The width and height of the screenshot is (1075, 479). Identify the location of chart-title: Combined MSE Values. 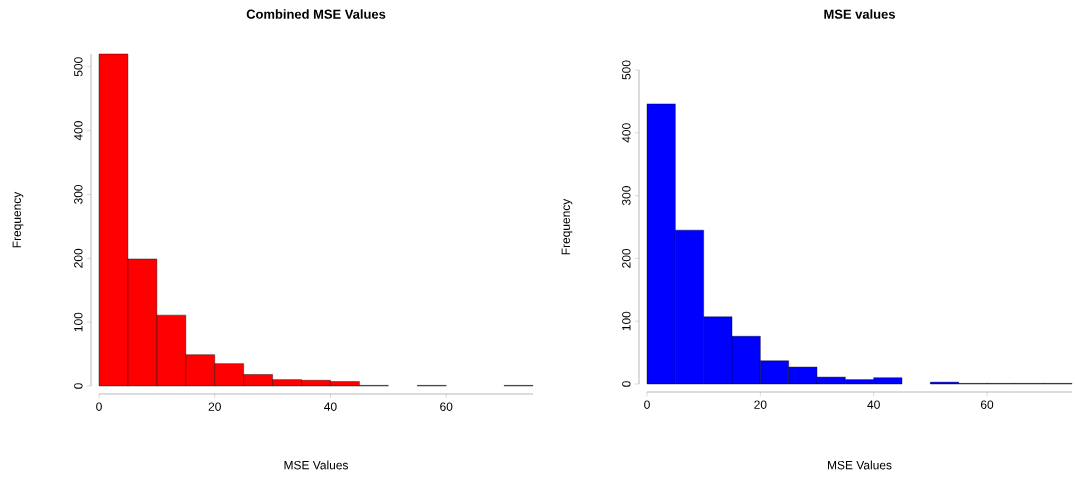
(316, 14).